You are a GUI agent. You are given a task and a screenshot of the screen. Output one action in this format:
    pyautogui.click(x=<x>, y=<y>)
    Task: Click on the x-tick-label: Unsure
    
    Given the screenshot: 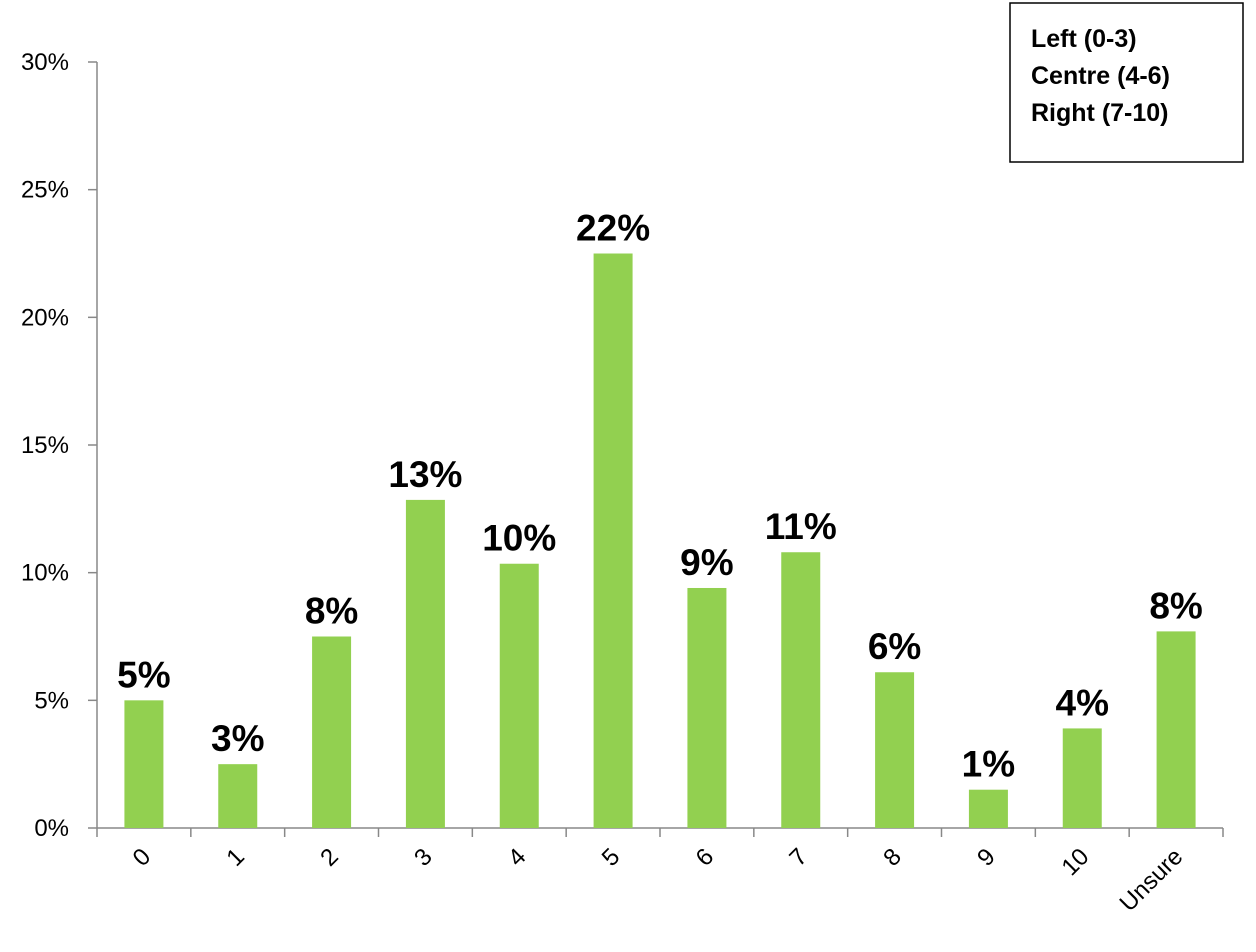 What is the action you would take?
    pyautogui.click(x=1152, y=880)
    